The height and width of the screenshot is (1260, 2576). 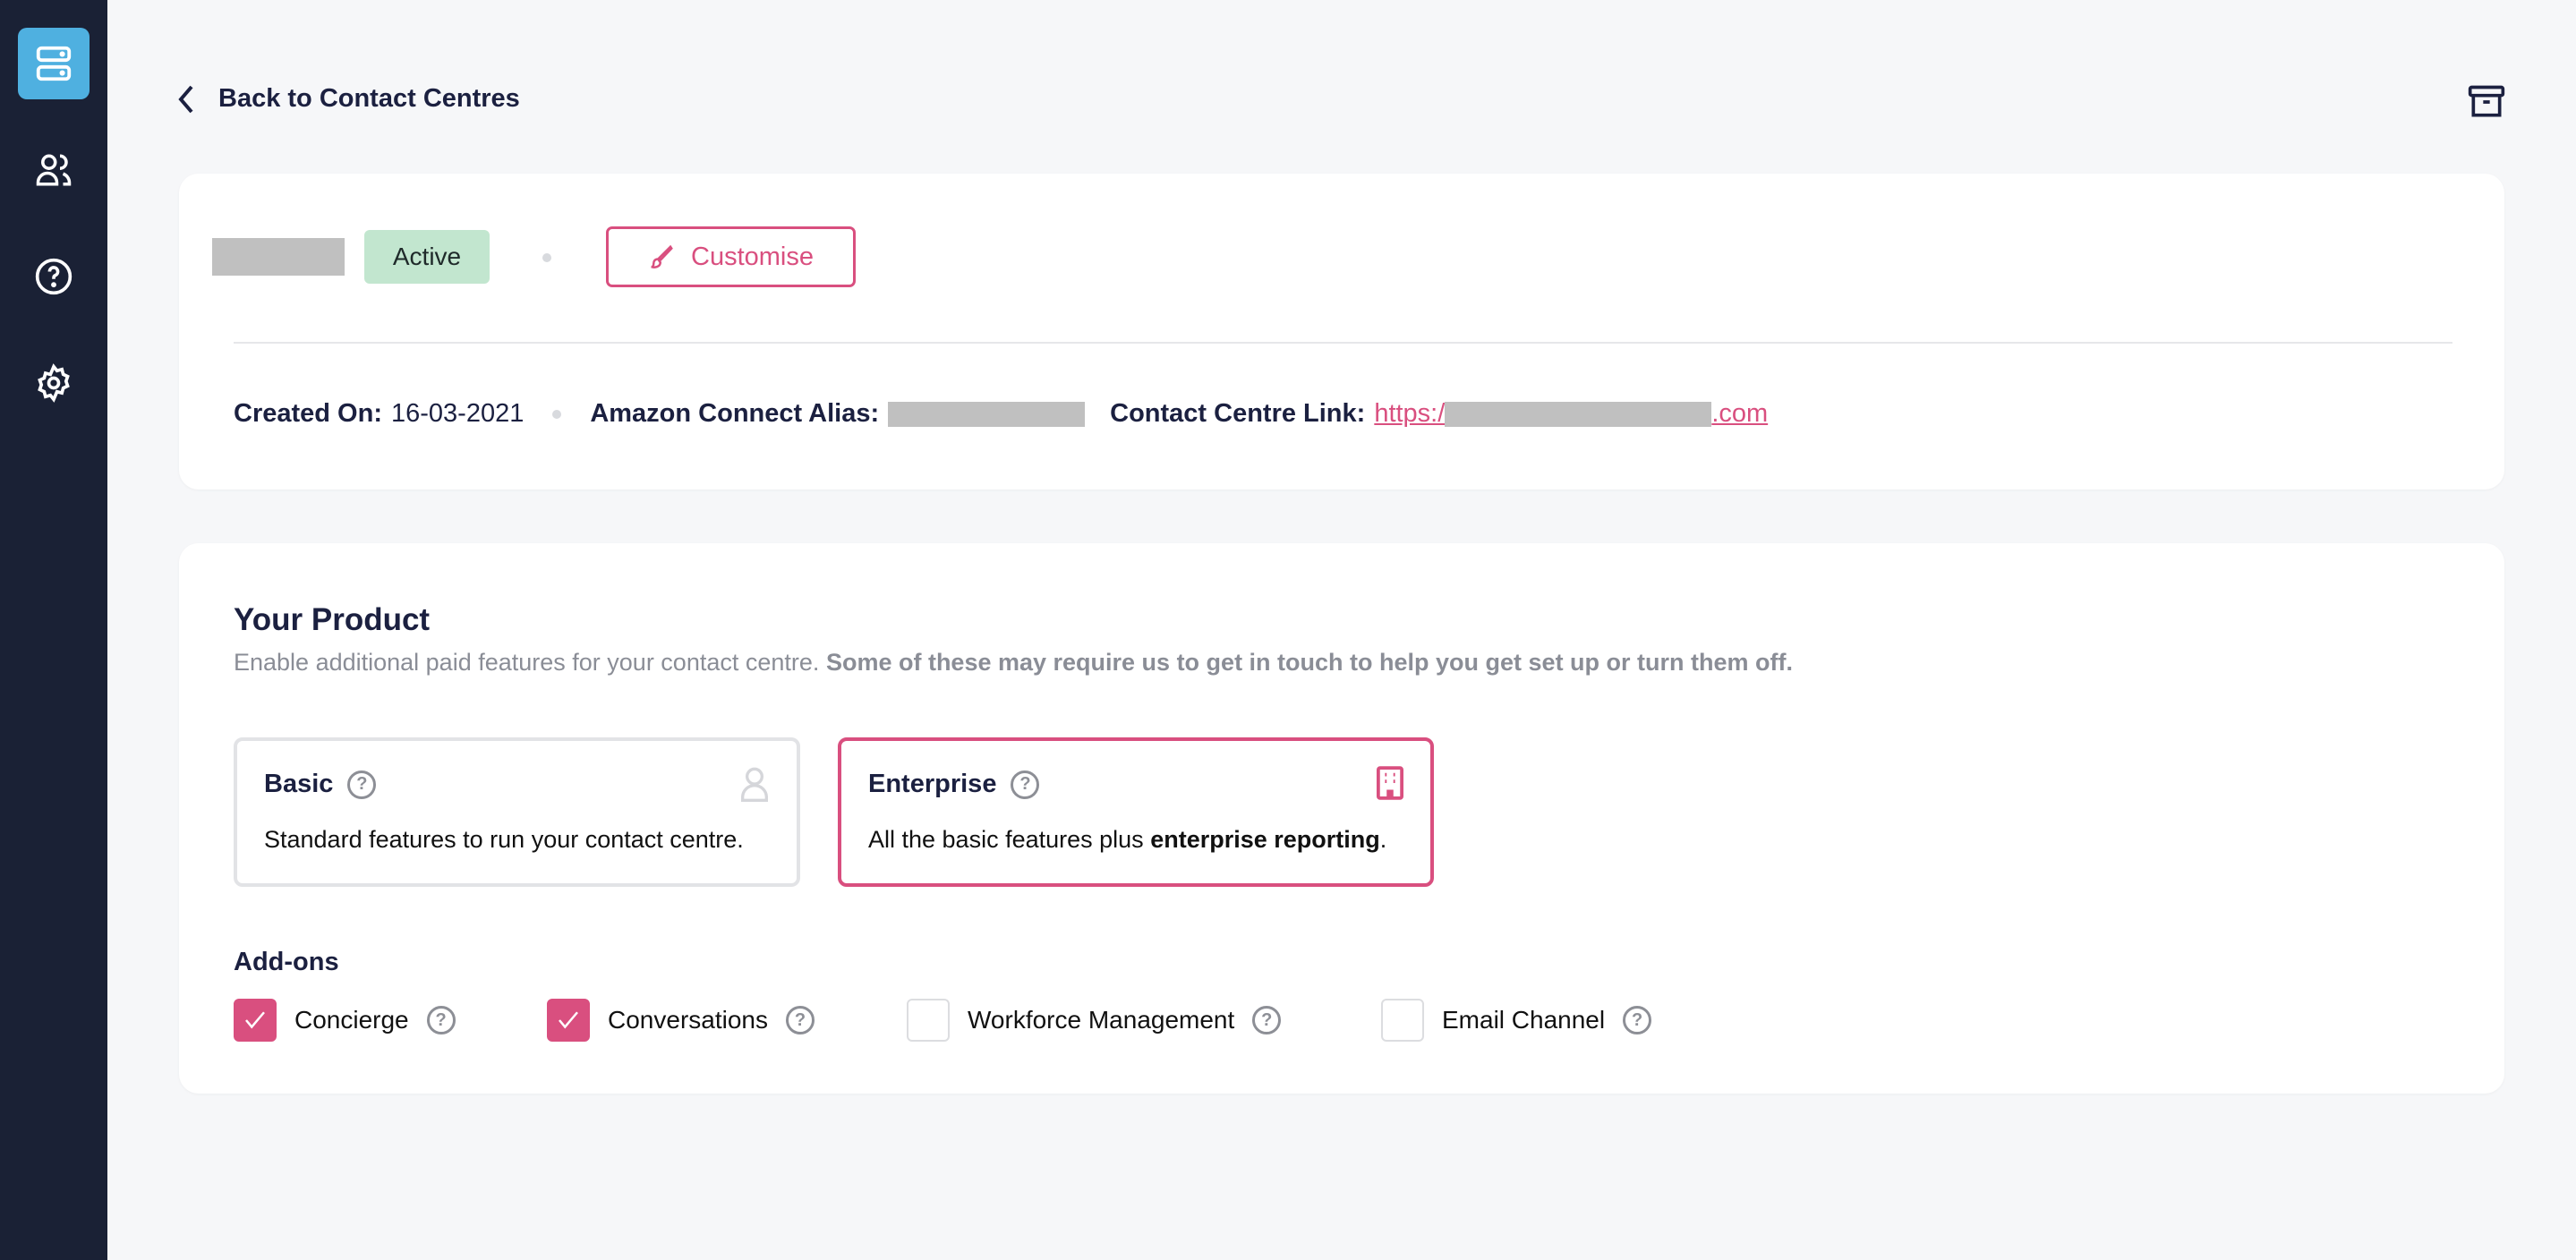 I want to click on created-value: 16-03-2021, so click(x=457, y=413).